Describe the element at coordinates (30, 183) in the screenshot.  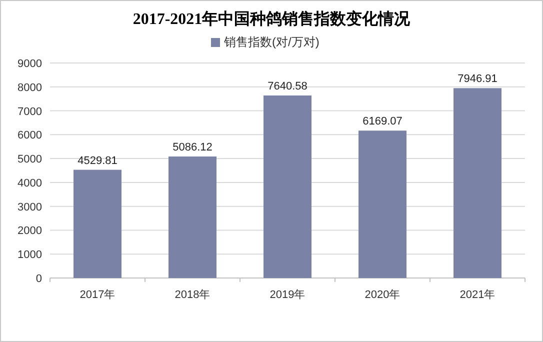
I see `y-tick-label: 4000` at that location.